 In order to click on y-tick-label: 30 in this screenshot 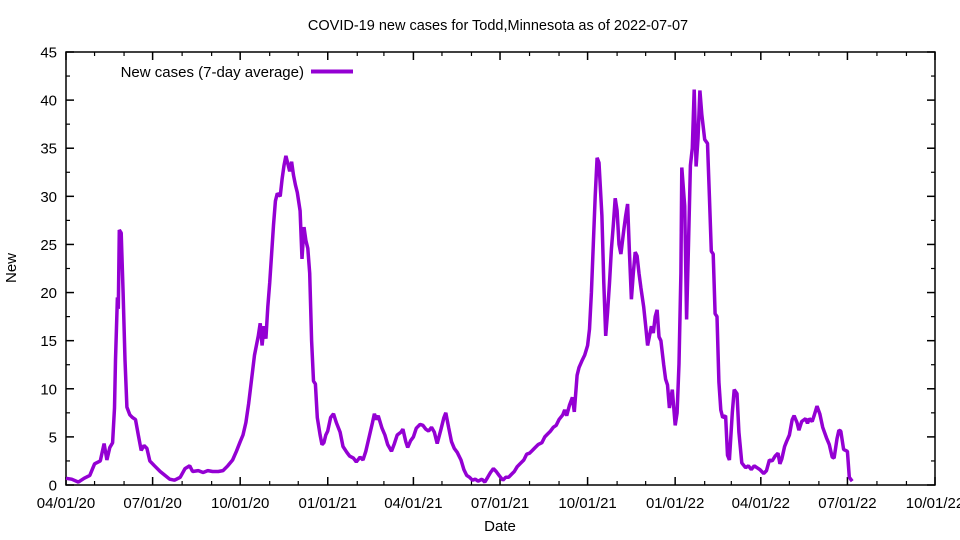, I will do `click(48, 197)`.